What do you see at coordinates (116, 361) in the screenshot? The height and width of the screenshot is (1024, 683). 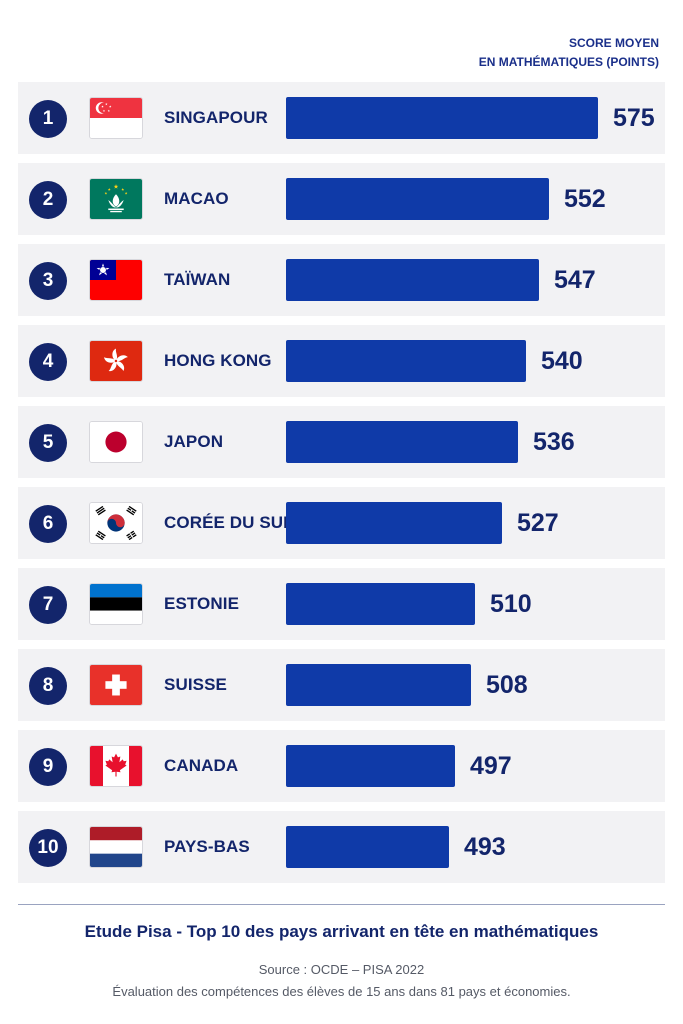 I see `hong-kong-flag-icon` at bounding box center [116, 361].